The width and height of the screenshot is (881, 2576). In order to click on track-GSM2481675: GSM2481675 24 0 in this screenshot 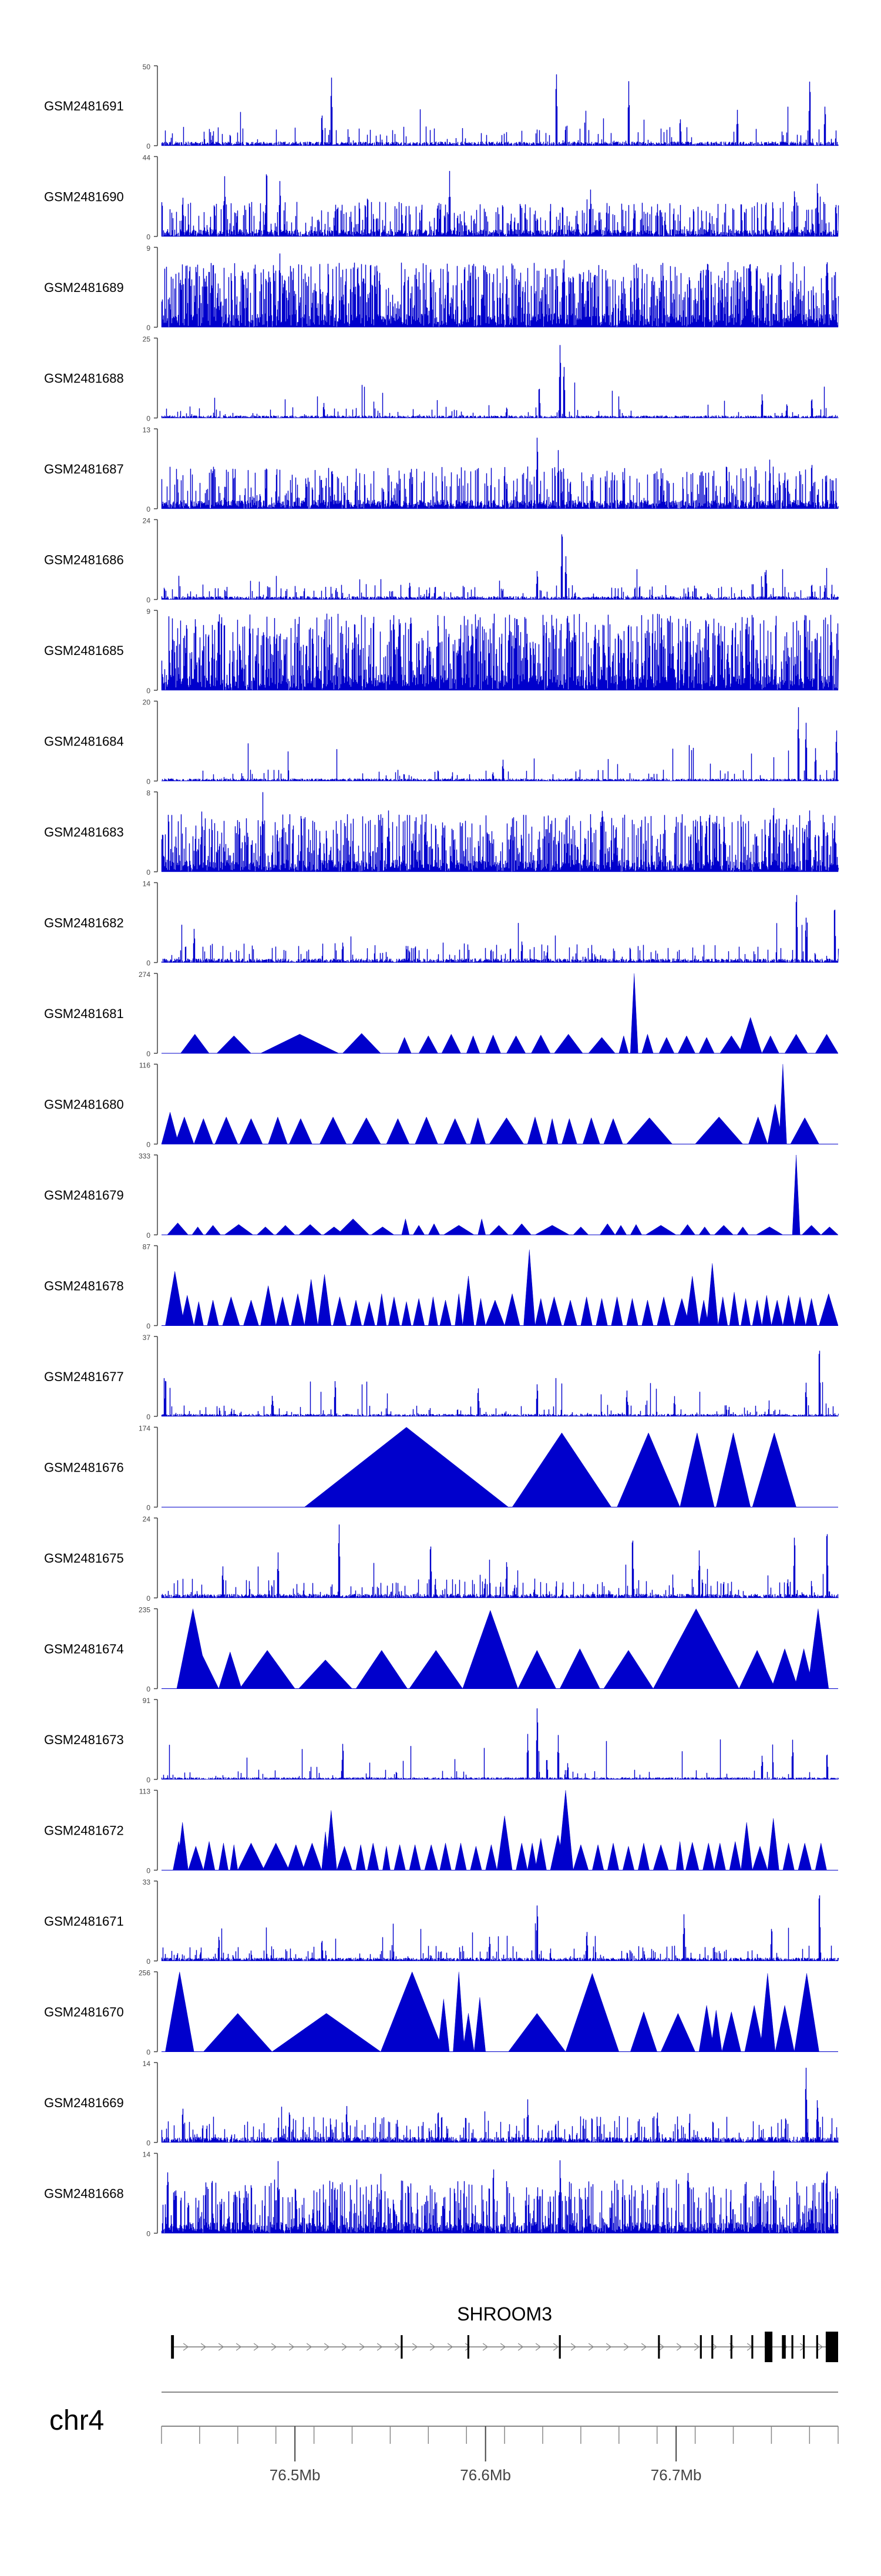, I will do `click(441, 1559)`.